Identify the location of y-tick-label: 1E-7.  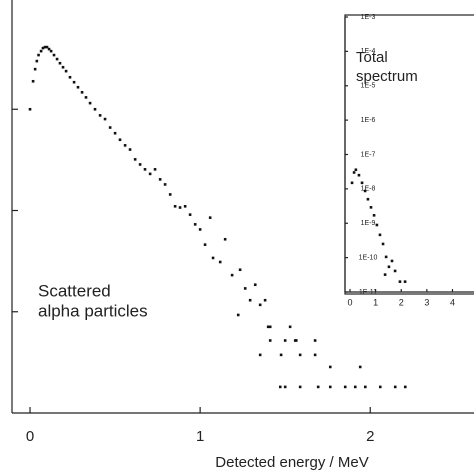
(368, 154).